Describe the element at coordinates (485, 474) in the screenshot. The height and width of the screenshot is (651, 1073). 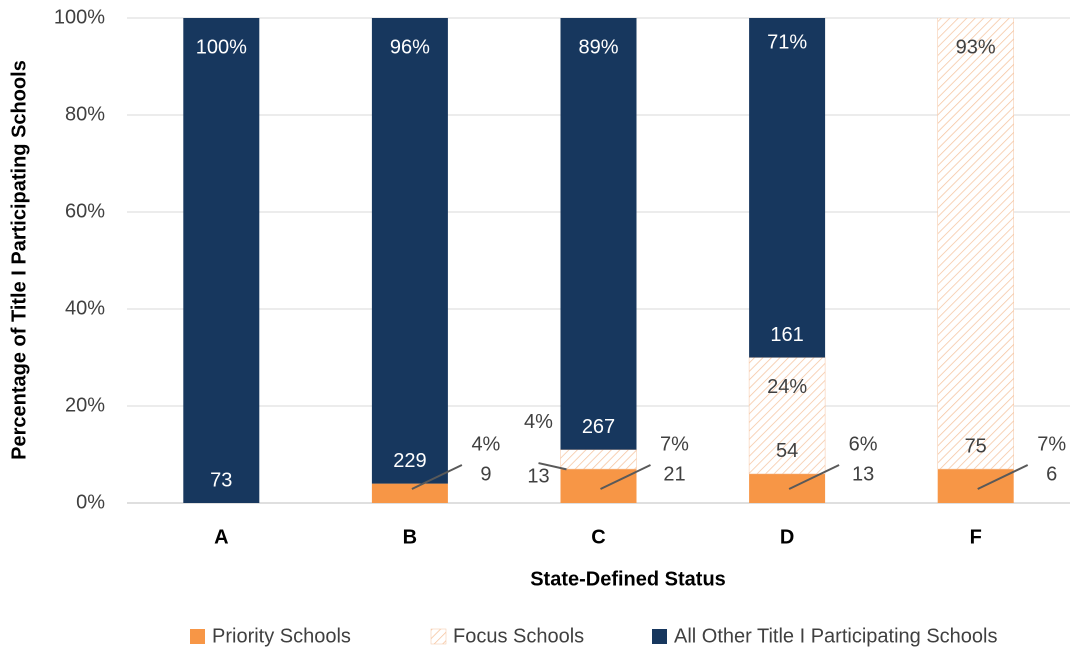
I see `count-label: 9` at that location.